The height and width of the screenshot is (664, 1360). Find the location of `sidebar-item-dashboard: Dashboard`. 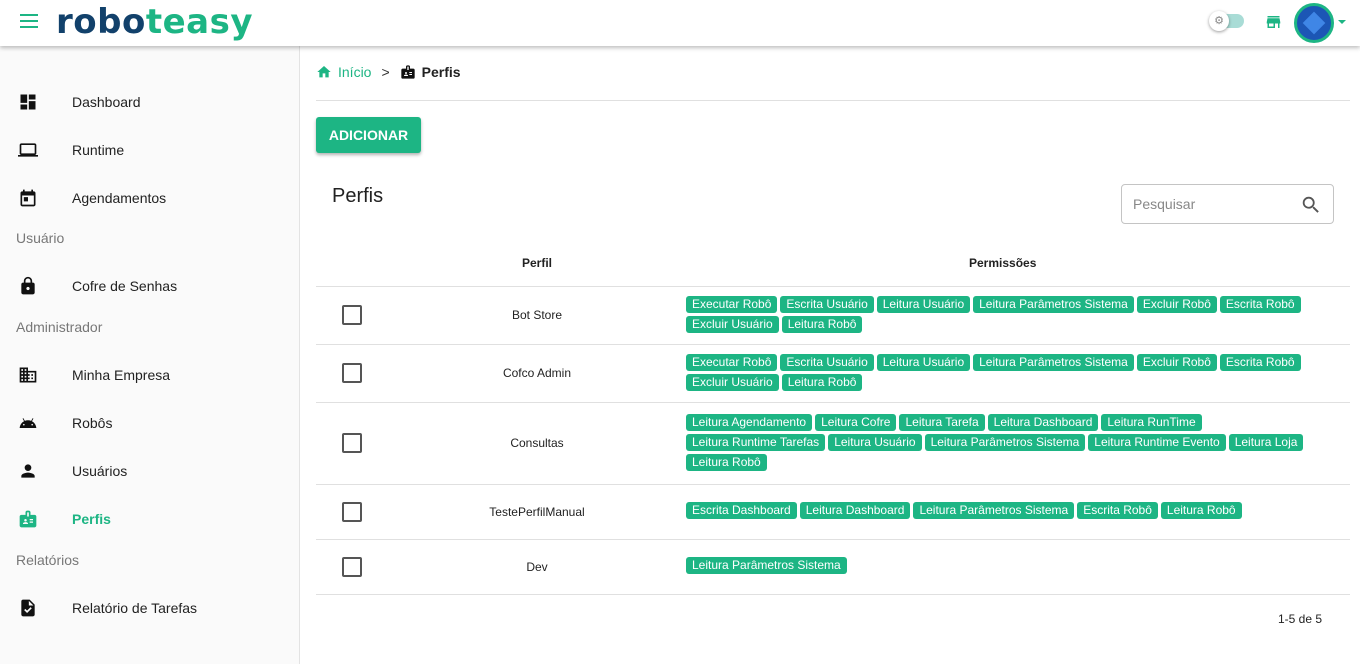

sidebar-item-dashboard: Dashboard is located at coordinates (149, 102).